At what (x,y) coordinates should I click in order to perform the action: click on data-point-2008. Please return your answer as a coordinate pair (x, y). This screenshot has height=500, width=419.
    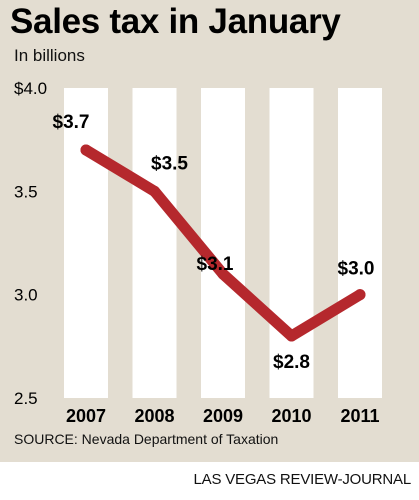
    Looking at the image, I should click on (154, 191).